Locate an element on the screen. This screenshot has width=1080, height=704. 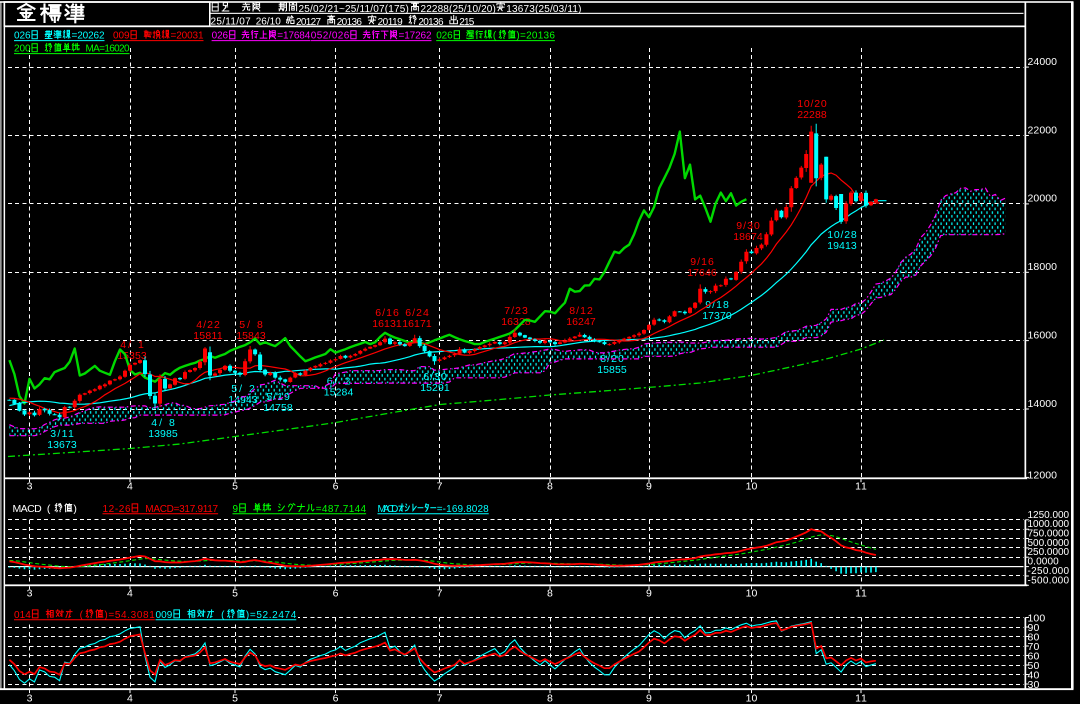
svg-text: 15855 is located at coordinates (612, 370).